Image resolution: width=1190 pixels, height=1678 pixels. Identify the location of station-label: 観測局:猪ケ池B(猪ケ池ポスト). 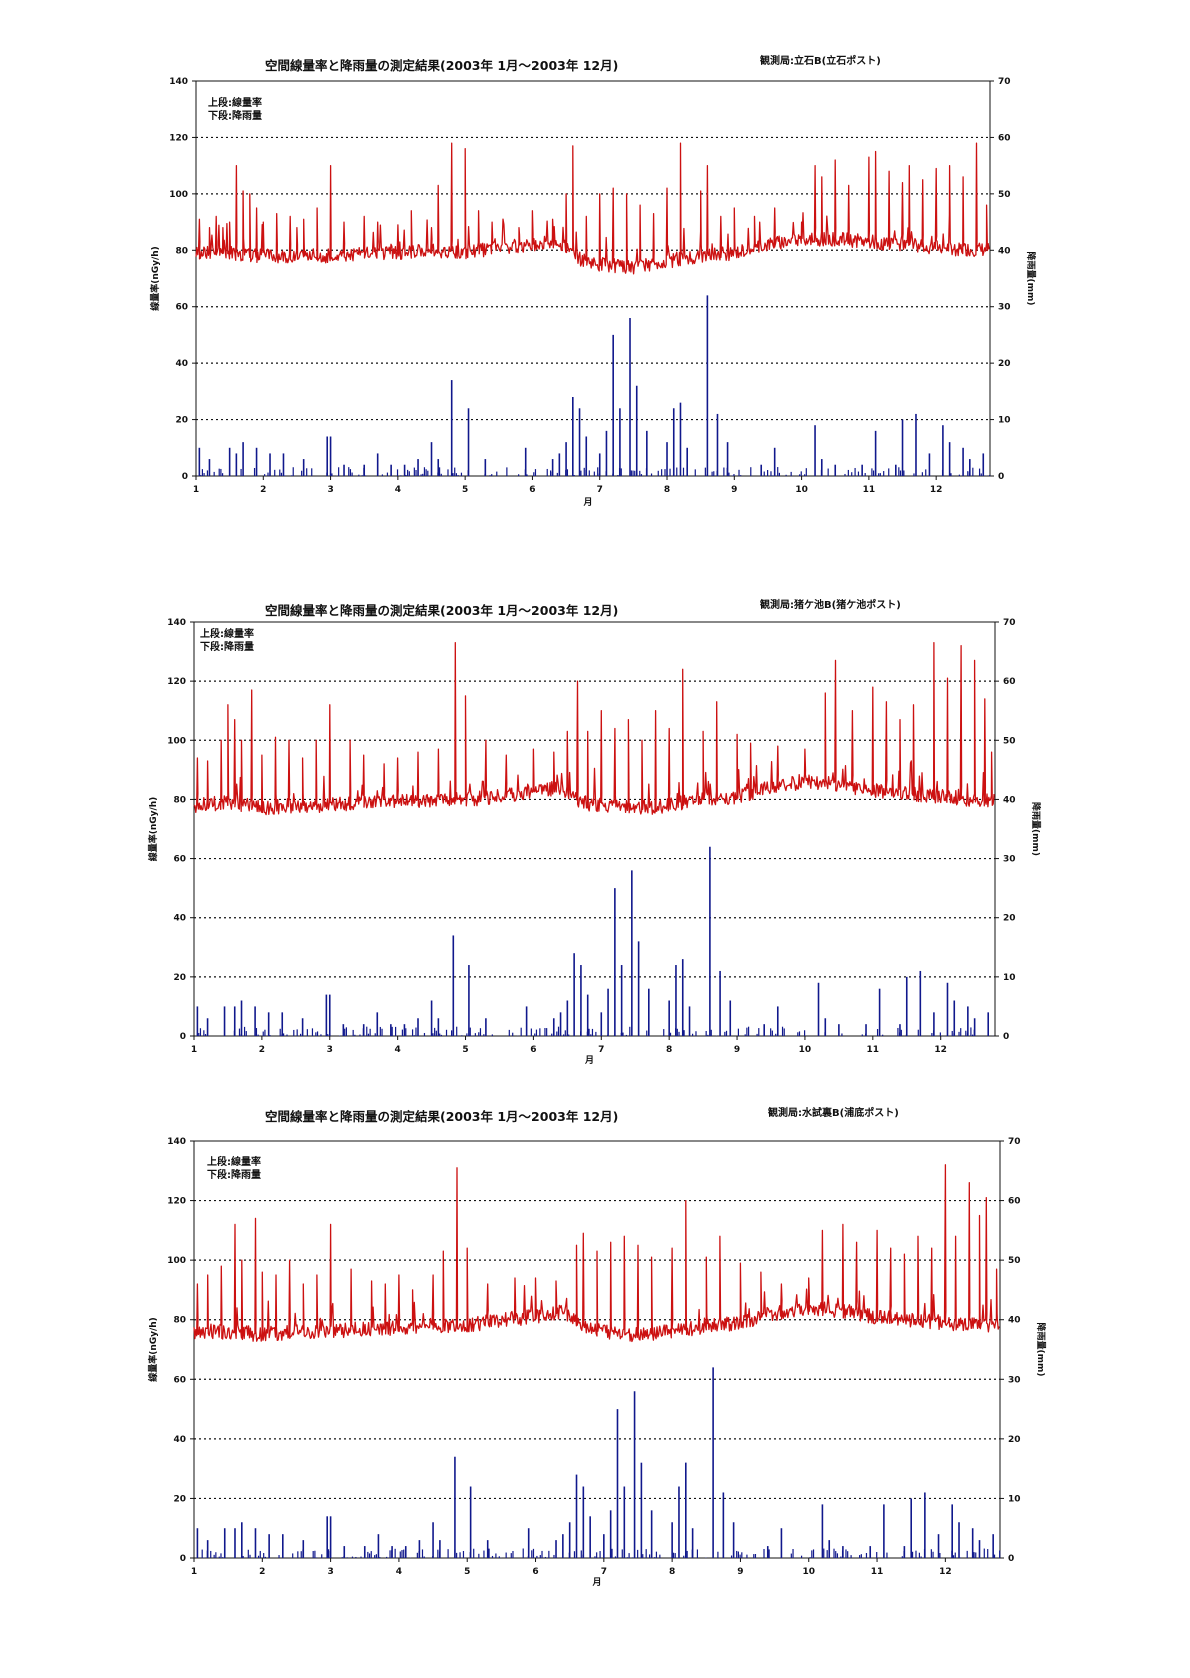
(830, 605).